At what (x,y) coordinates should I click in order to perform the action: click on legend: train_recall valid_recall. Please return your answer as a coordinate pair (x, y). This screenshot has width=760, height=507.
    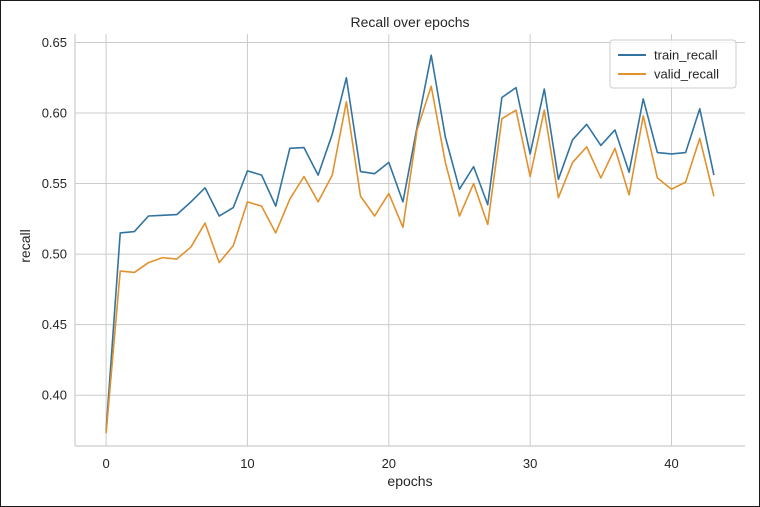
    Looking at the image, I should click on (673, 64).